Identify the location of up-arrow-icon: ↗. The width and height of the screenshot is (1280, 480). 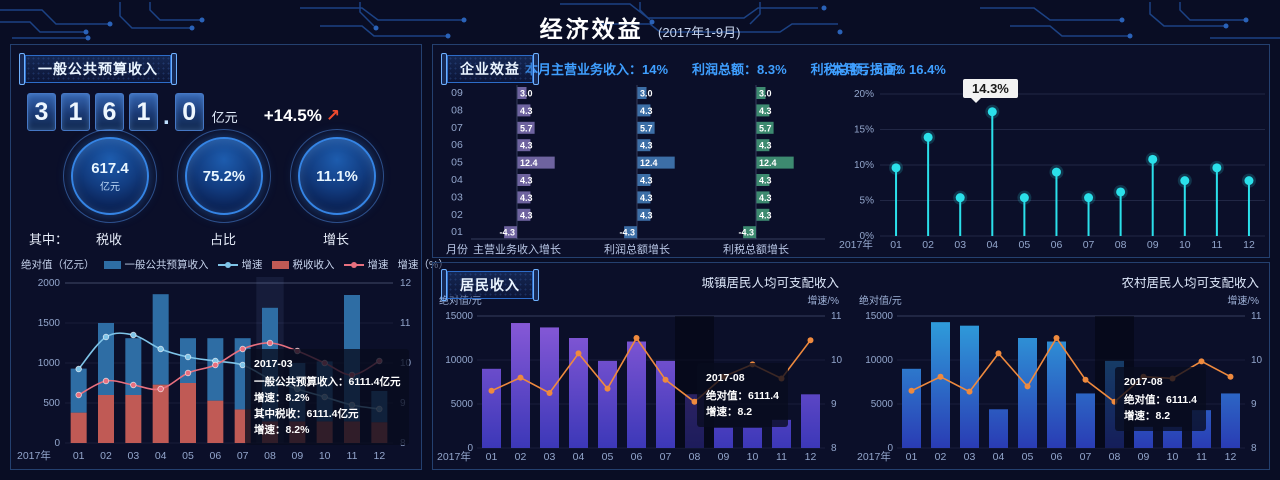
(333, 115).